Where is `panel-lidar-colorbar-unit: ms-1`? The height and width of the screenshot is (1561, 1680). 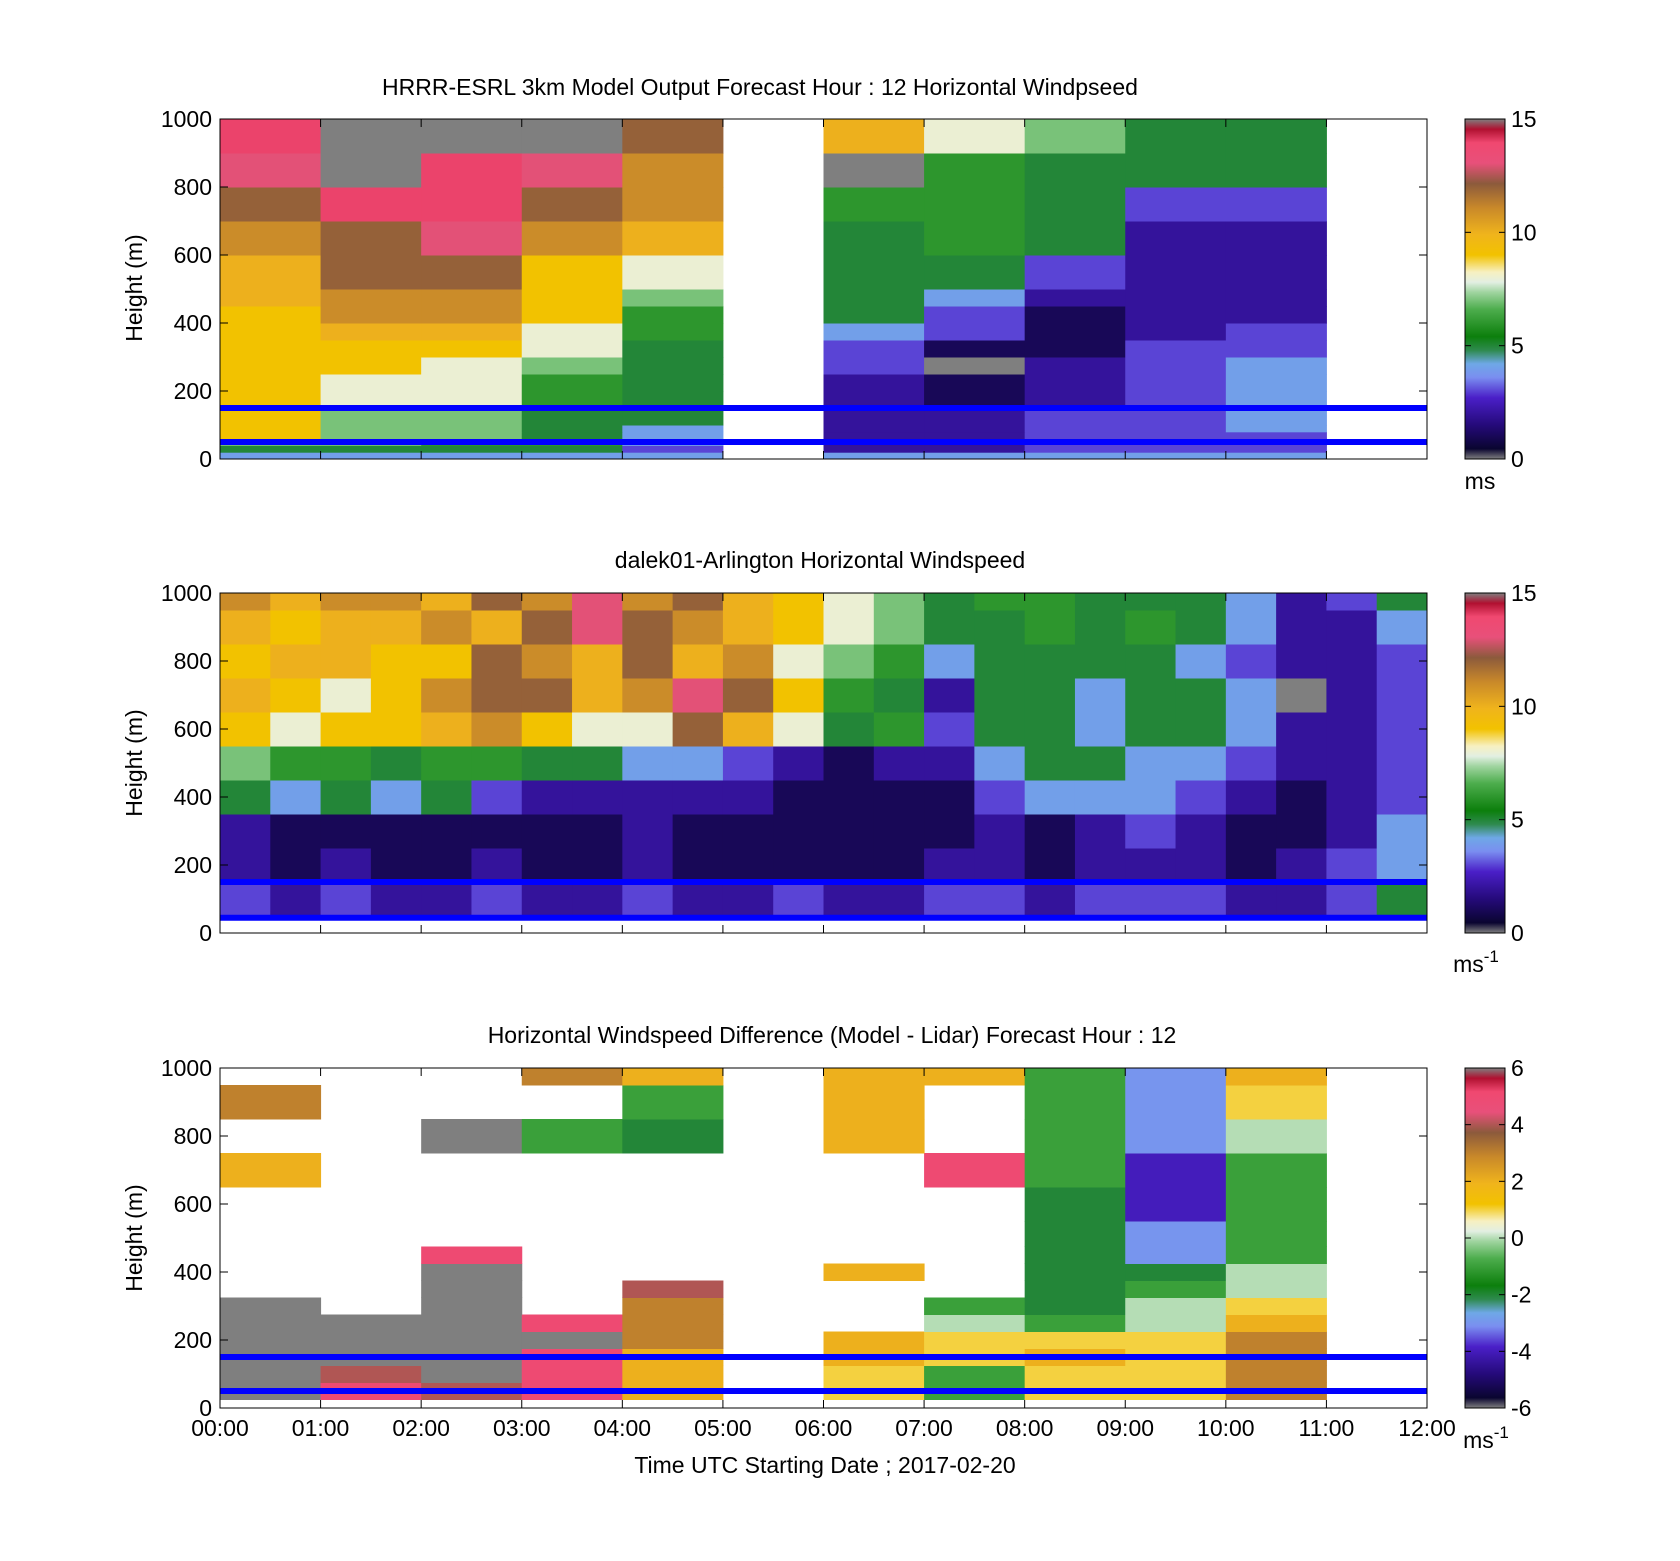 panel-lidar-colorbar-unit: ms-1 is located at coordinates (1476, 962).